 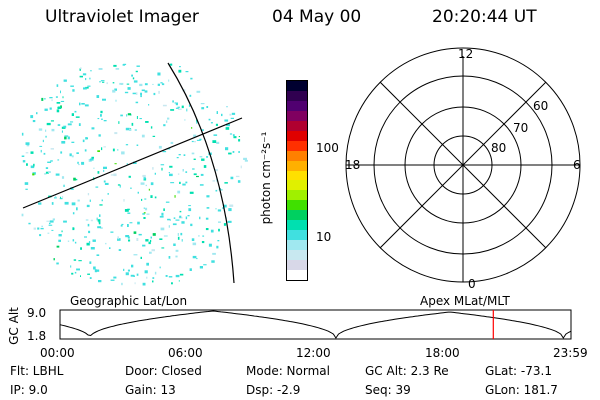 What do you see at coordinates (266, 178) in the screenshot?
I see `colorbar-unit-label: photon cm⁻²s⁻¹` at bounding box center [266, 178].